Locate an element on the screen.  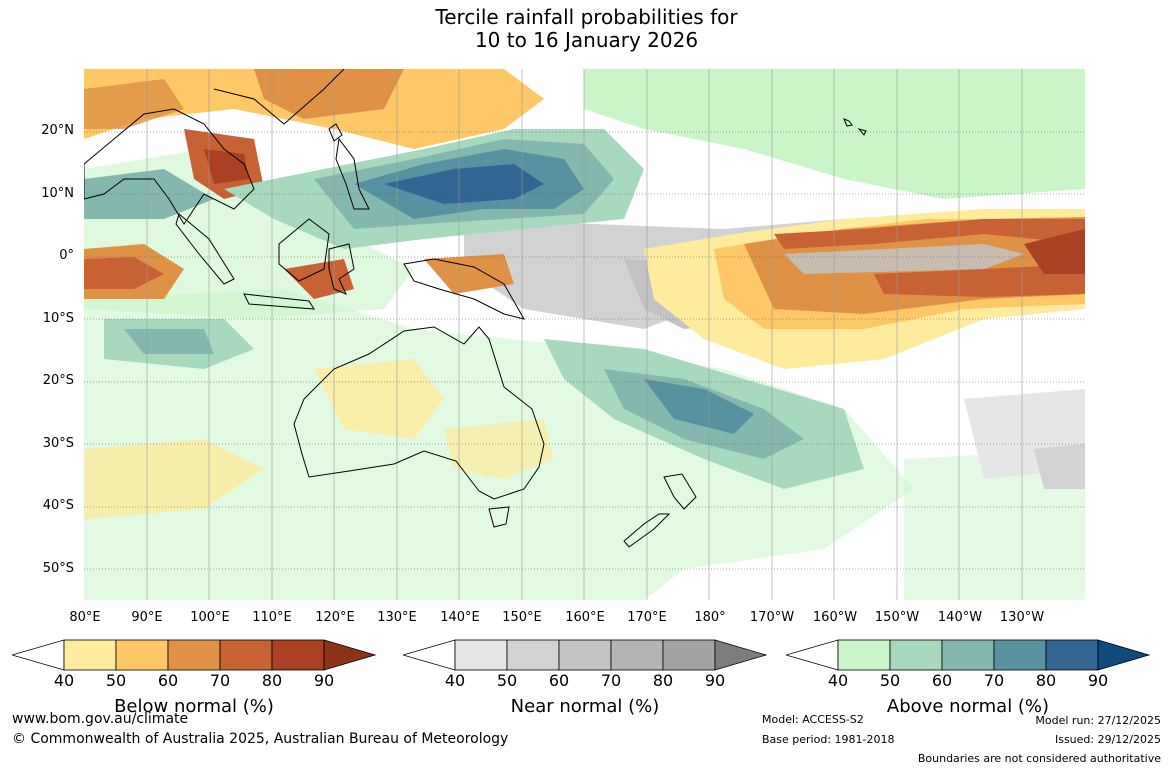
lon-label-180: 180° is located at coordinates (710, 617).